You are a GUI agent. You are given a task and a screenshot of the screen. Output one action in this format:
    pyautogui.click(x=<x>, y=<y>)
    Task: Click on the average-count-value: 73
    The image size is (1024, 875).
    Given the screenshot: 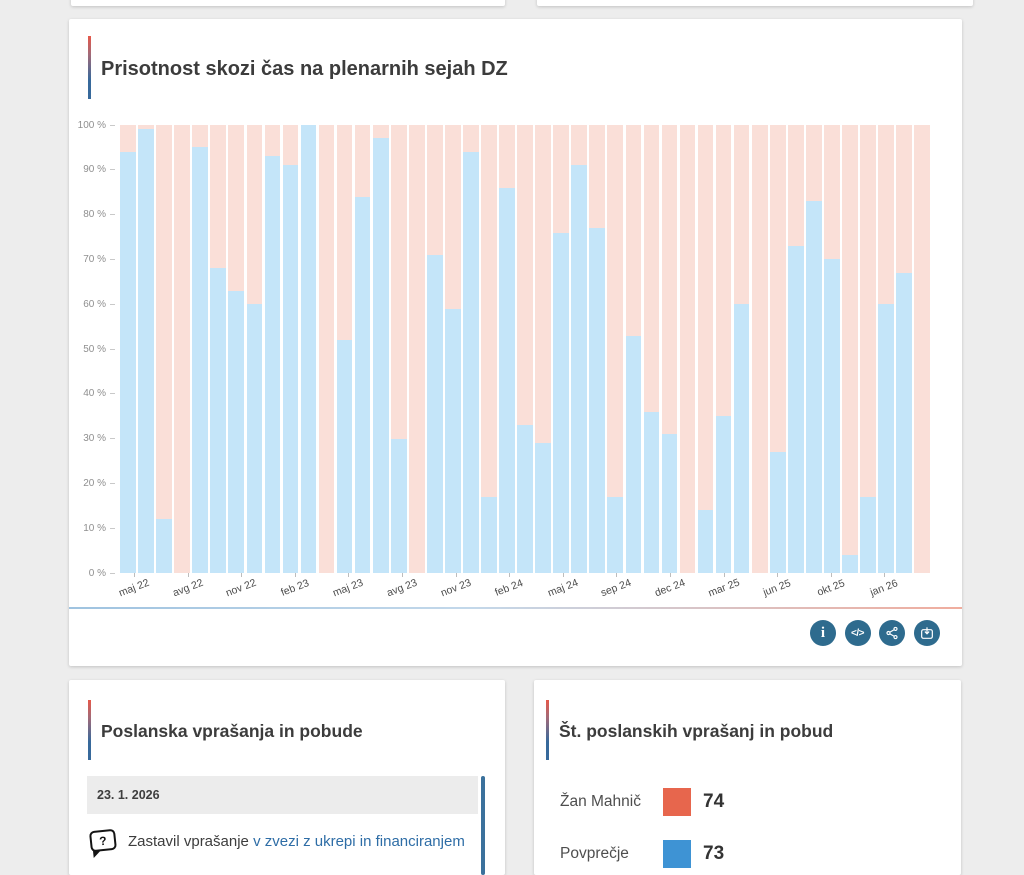 What is the action you would take?
    pyautogui.click(x=714, y=853)
    